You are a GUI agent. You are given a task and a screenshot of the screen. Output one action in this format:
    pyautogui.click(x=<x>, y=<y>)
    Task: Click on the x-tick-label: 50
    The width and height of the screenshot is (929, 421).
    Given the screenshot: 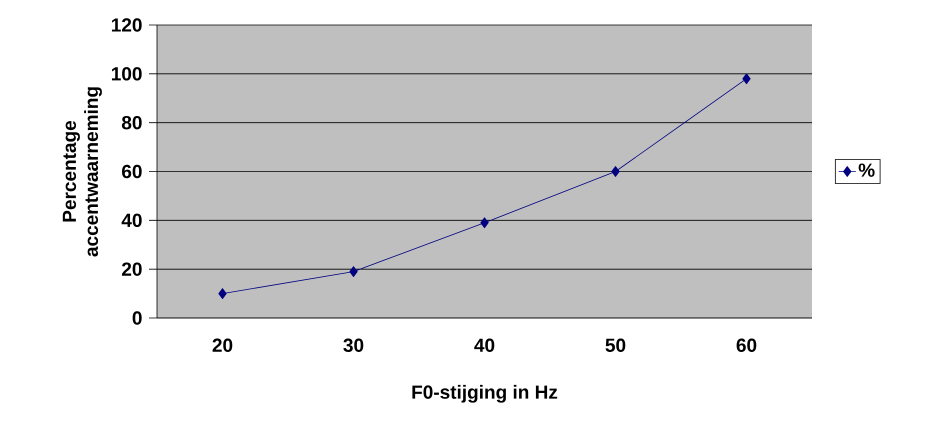 What is the action you would take?
    pyautogui.click(x=616, y=345)
    